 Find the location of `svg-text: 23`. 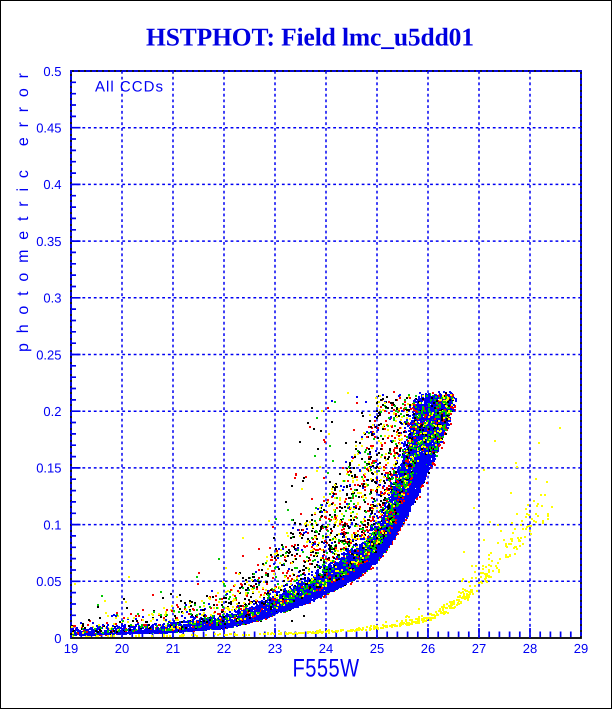

svg-text: 23 is located at coordinates (275, 648).